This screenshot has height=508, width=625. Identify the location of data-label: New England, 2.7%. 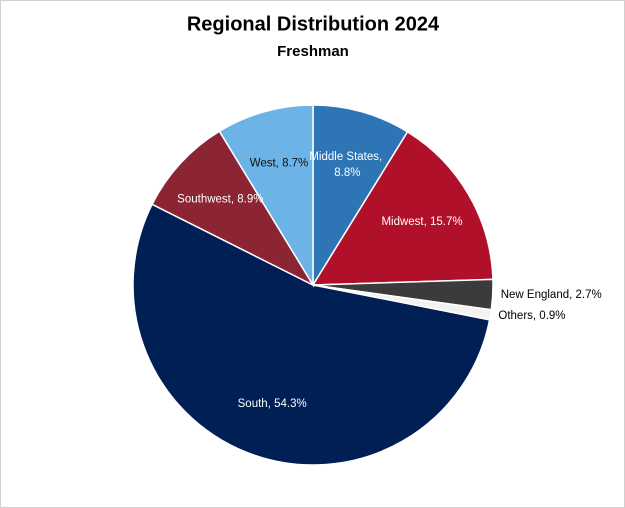
(551, 295).